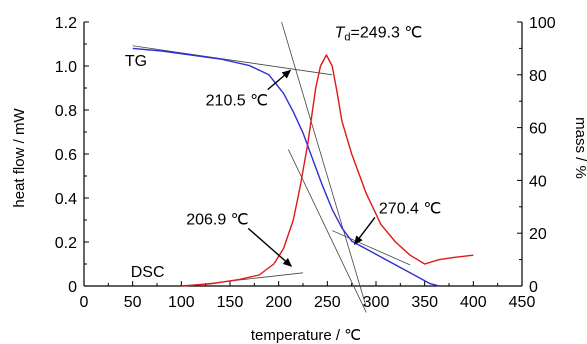 The height and width of the screenshot is (344, 587). Describe the element at coordinates (522, 302) in the screenshot. I see `x-tick-label: 450` at that location.